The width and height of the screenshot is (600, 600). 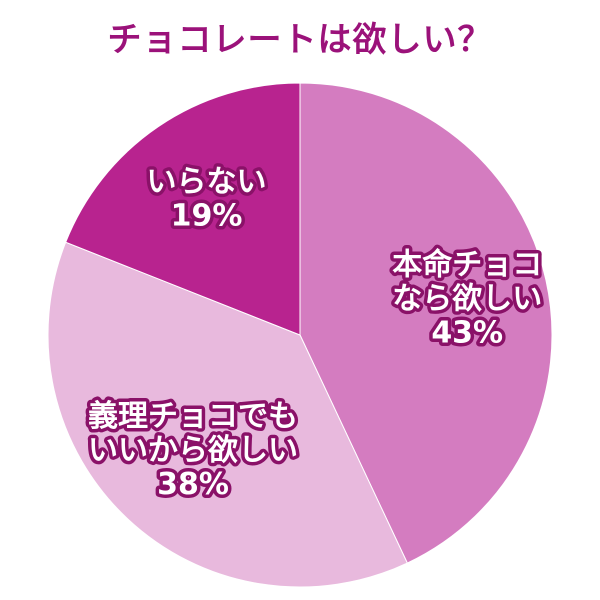 What do you see at coordinates (467, 265) in the screenshot?
I see `slice-label-0-line-0: 本命チョコ` at bounding box center [467, 265].